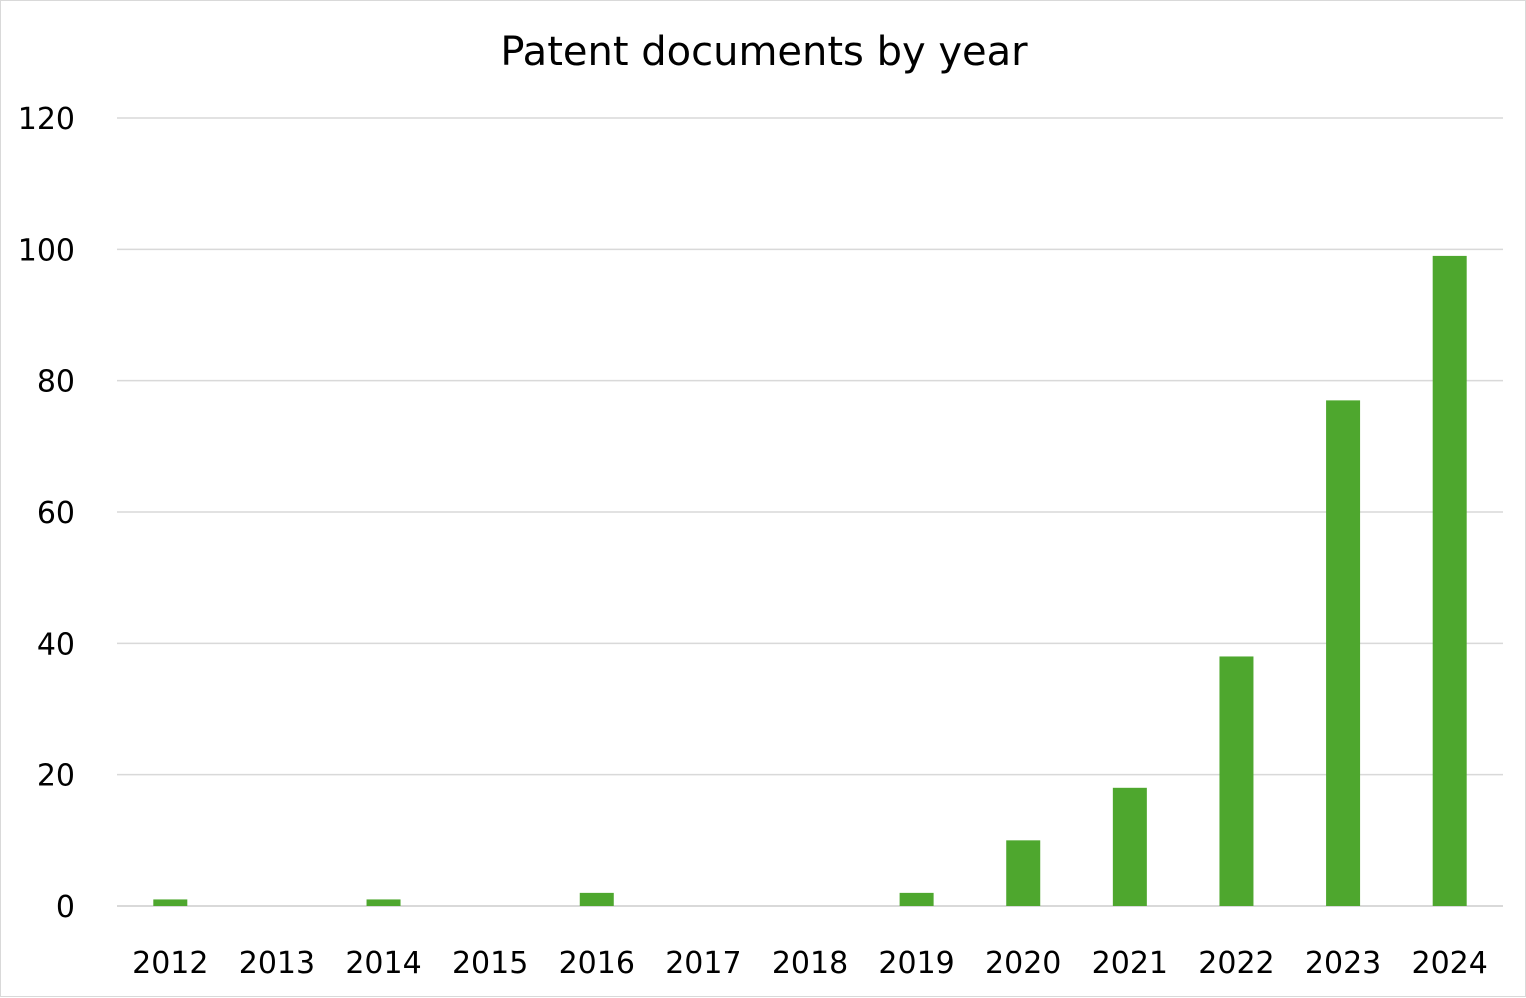  I want to click on x-tick-label: 2023, so click(1343, 963).